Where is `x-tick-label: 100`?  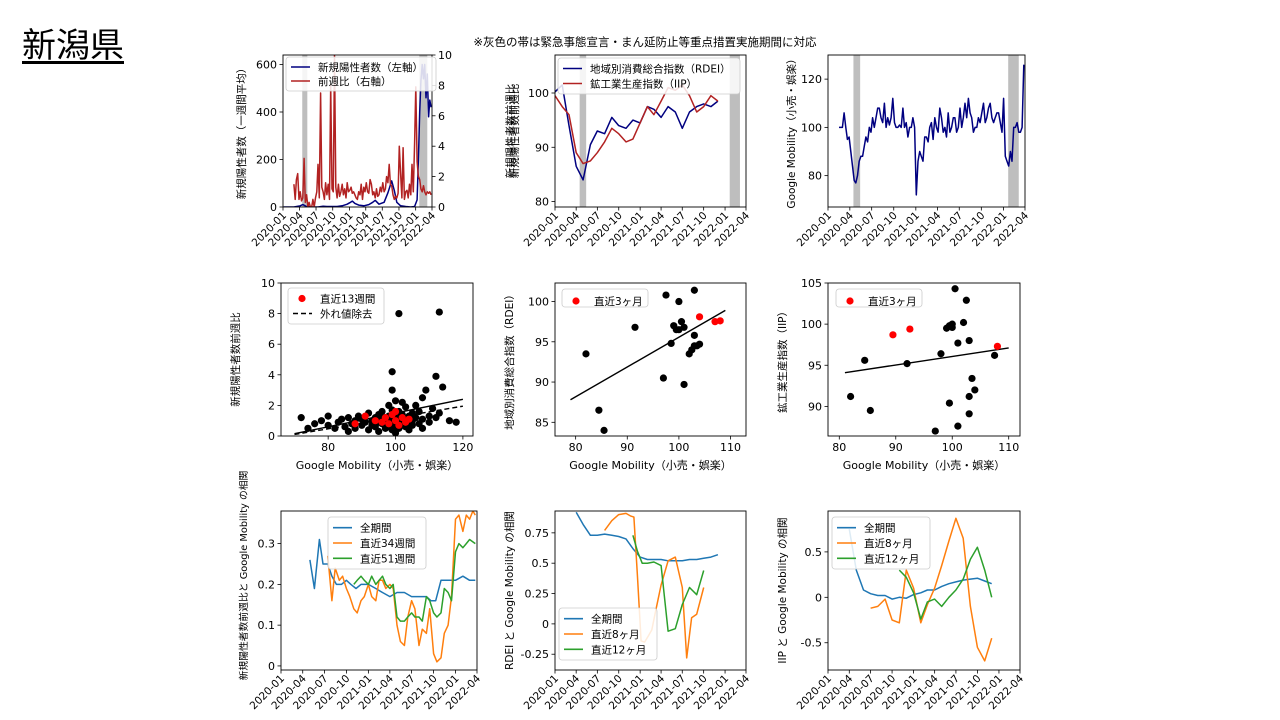
x-tick-label: 100 is located at coordinates (952, 447).